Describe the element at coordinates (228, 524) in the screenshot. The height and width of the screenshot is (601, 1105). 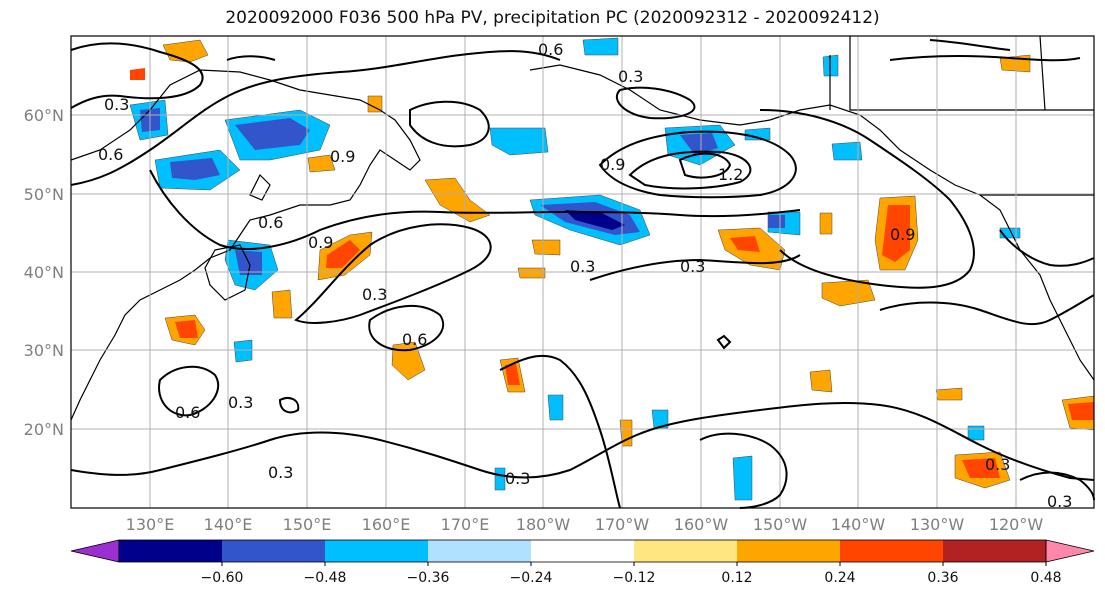
I see `lon-label: 140°E` at that location.